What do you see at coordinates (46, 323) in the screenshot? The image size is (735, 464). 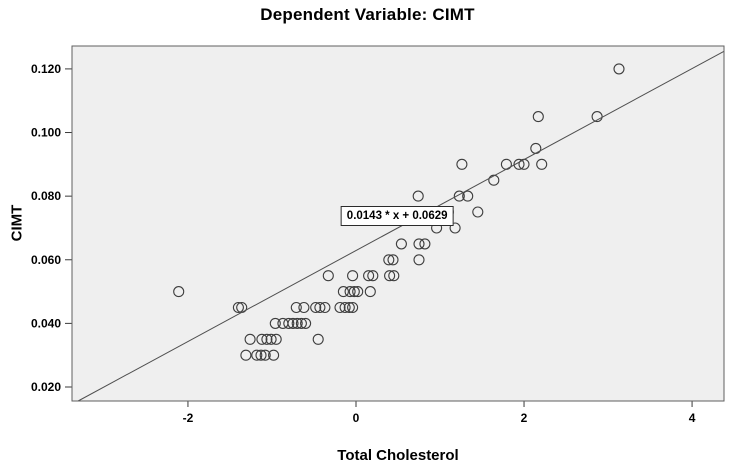 I see `y-tick-label: 0.040` at bounding box center [46, 323].